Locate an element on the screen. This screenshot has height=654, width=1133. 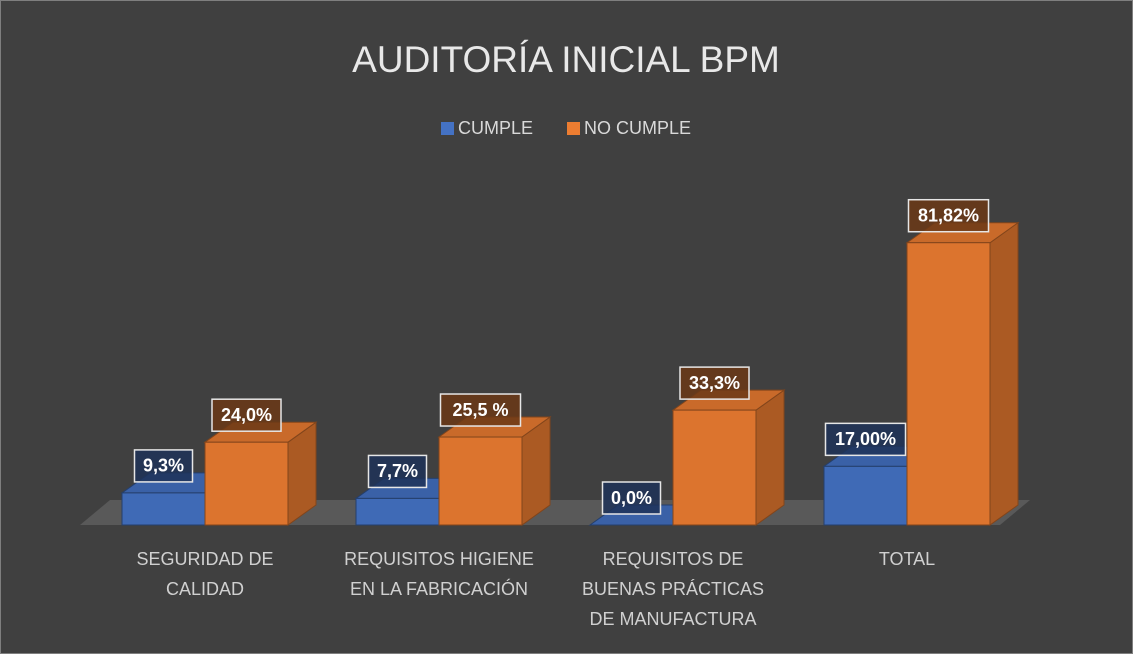
x-tick-label: DE MANUFACTURA is located at coordinates (672, 619).